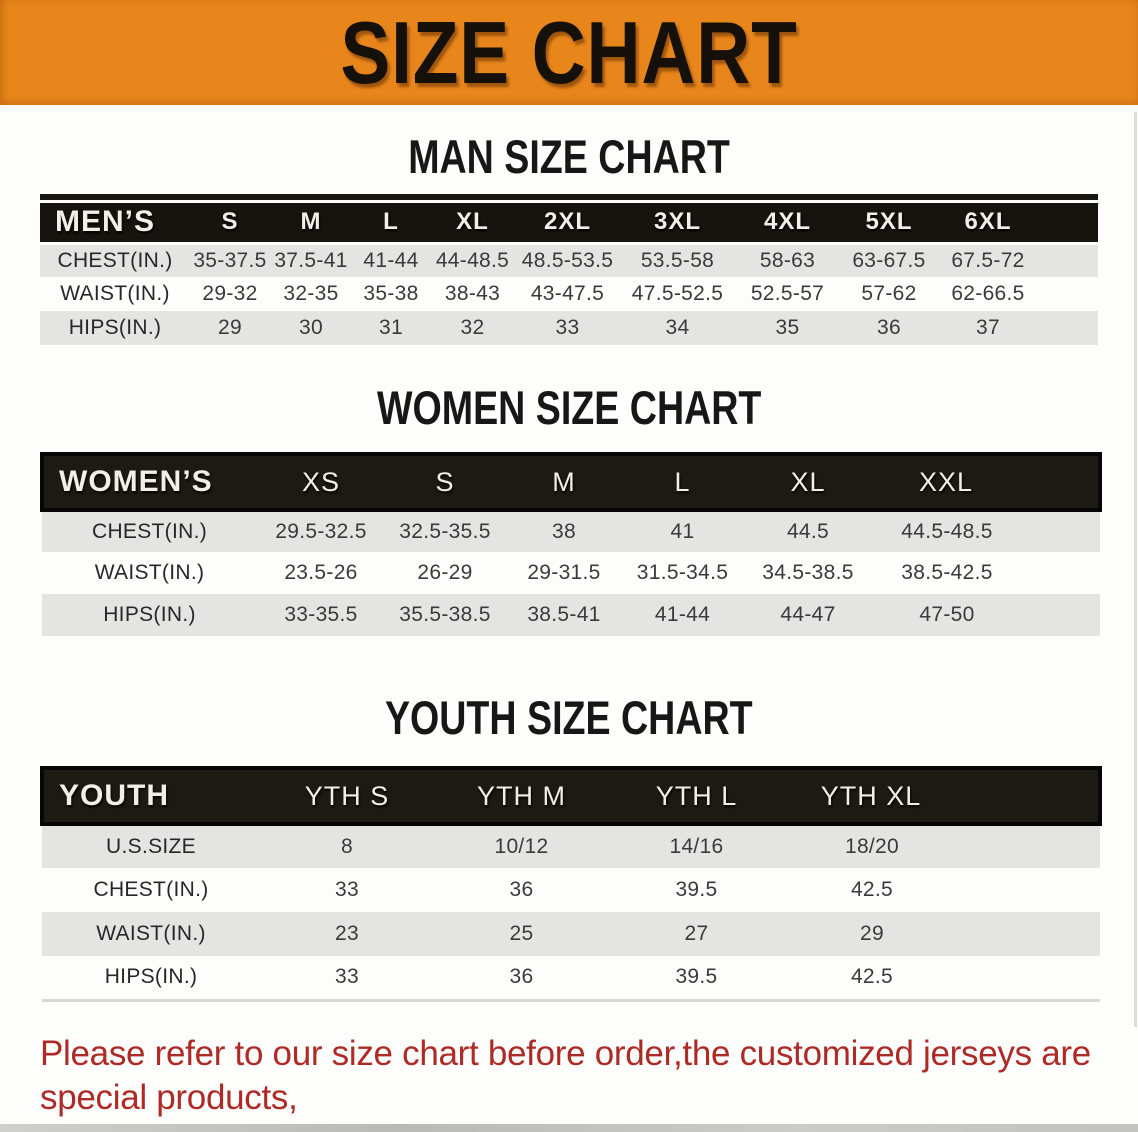 The width and height of the screenshot is (1138, 1132). I want to click on size-cell: 57-62, so click(889, 293).